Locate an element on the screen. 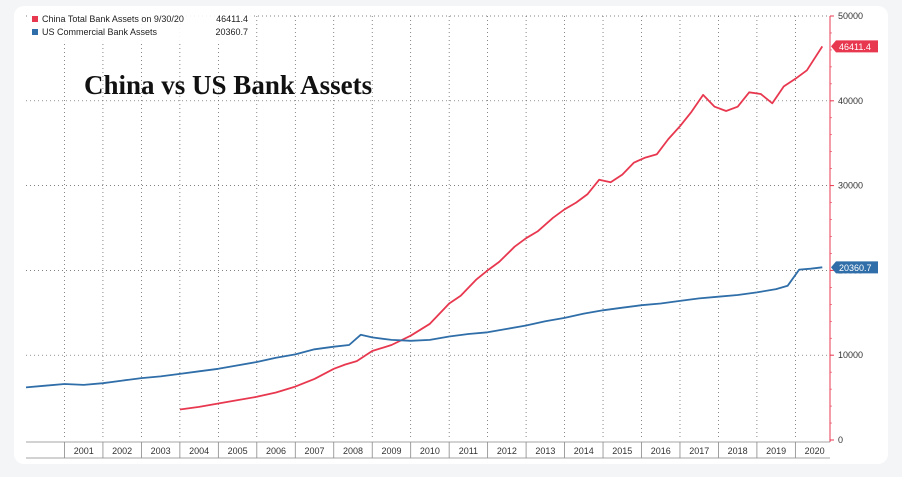 This screenshot has width=902, height=477. x-tick-label: 2001 is located at coordinates (84, 451).